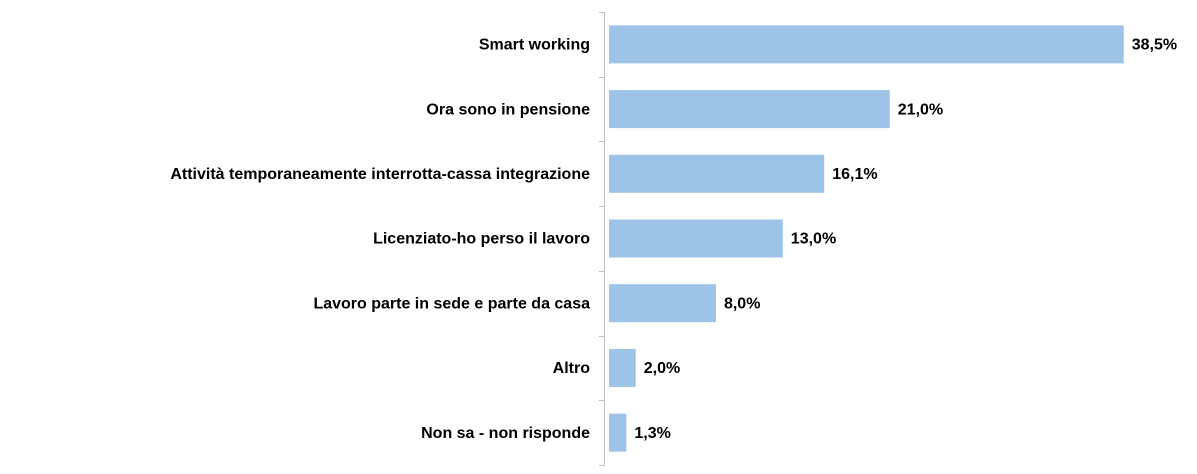 This screenshot has height=474, width=1197. What do you see at coordinates (742, 303) in the screenshot?
I see `value-label: 8,0%` at bounding box center [742, 303].